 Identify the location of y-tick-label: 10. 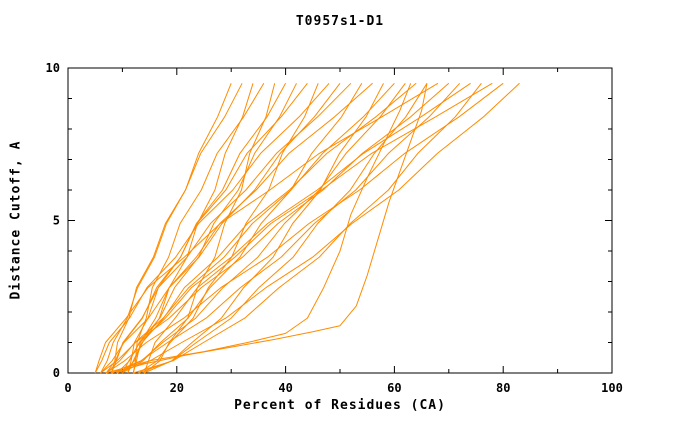
(53, 68).